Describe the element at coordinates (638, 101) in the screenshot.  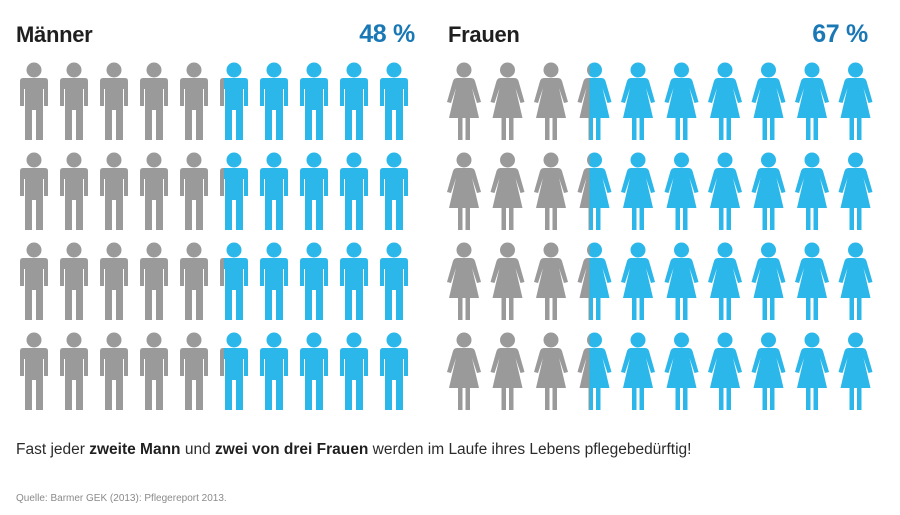
I see `woman-icon-r1-c5` at that location.